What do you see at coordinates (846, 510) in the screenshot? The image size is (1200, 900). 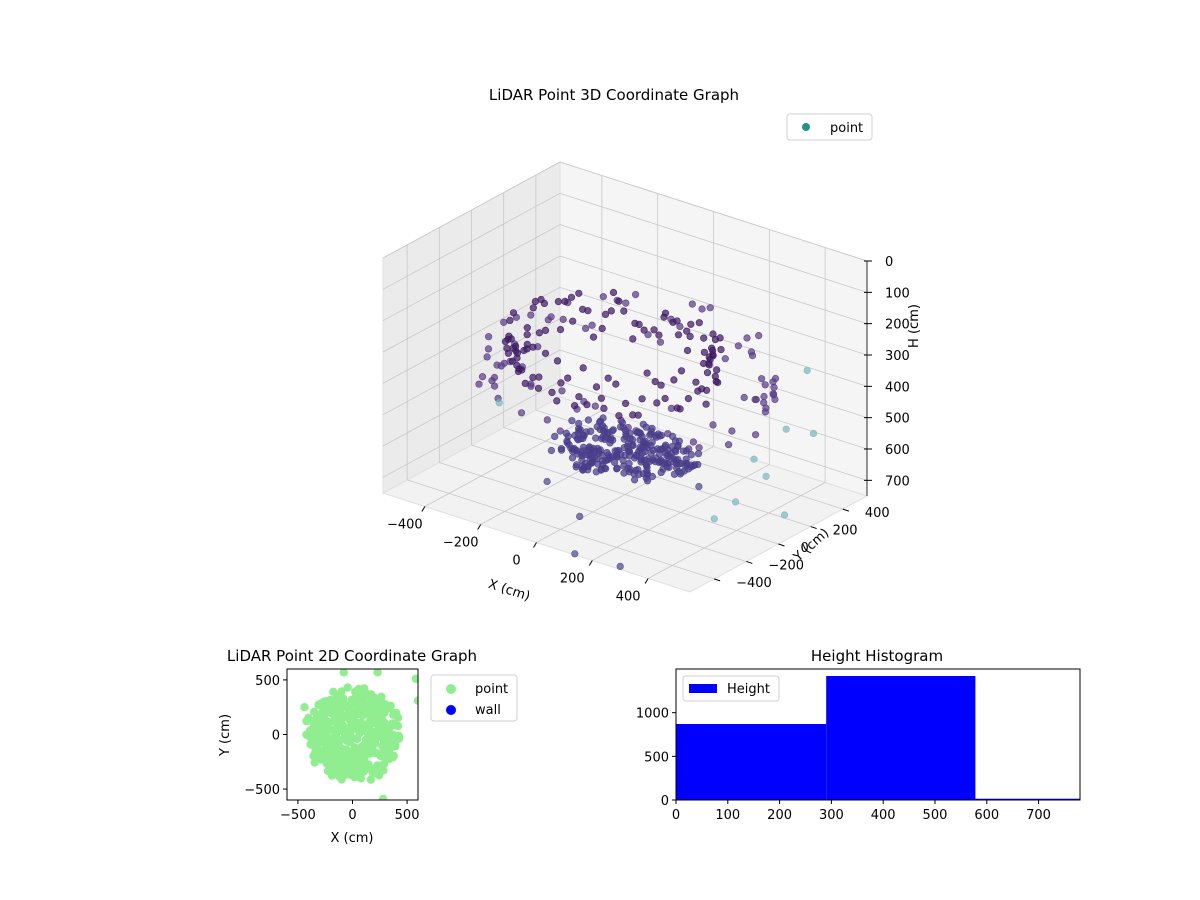 I see `tick-y` at bounding box center [846, 510].